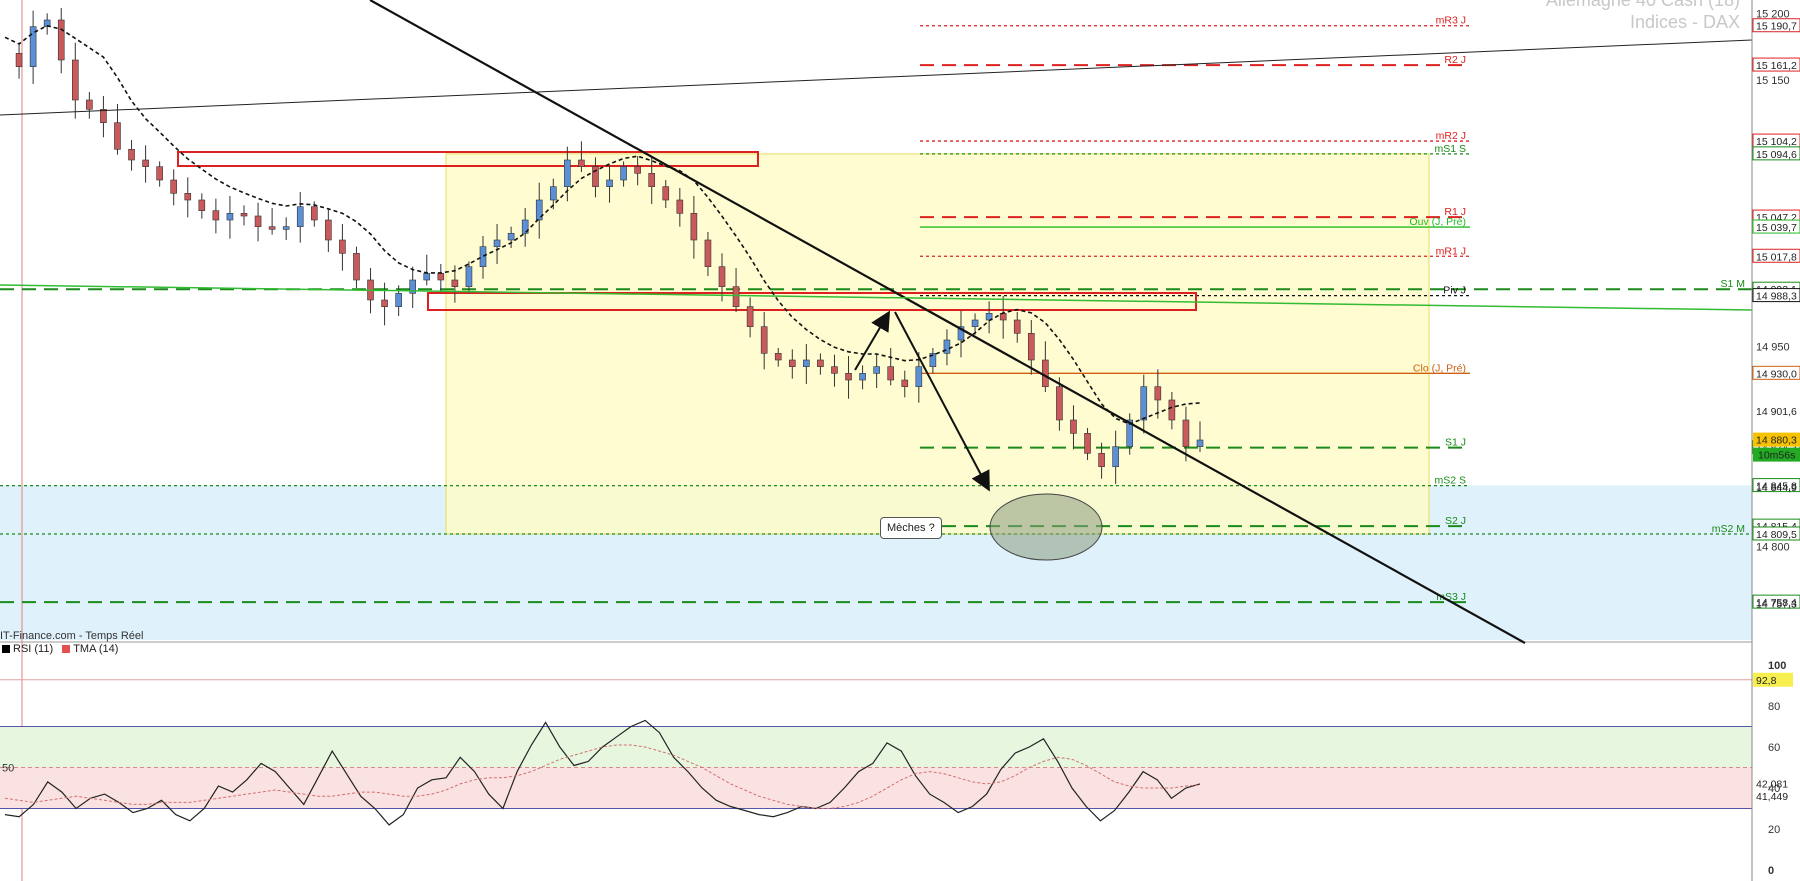 The height and width of the screenshot is (881, 1800). What do you see at coordinates (33, 649) in the screenshot?
I see `rsi-legend: RSI (11)` at bounding box center [33, 649].